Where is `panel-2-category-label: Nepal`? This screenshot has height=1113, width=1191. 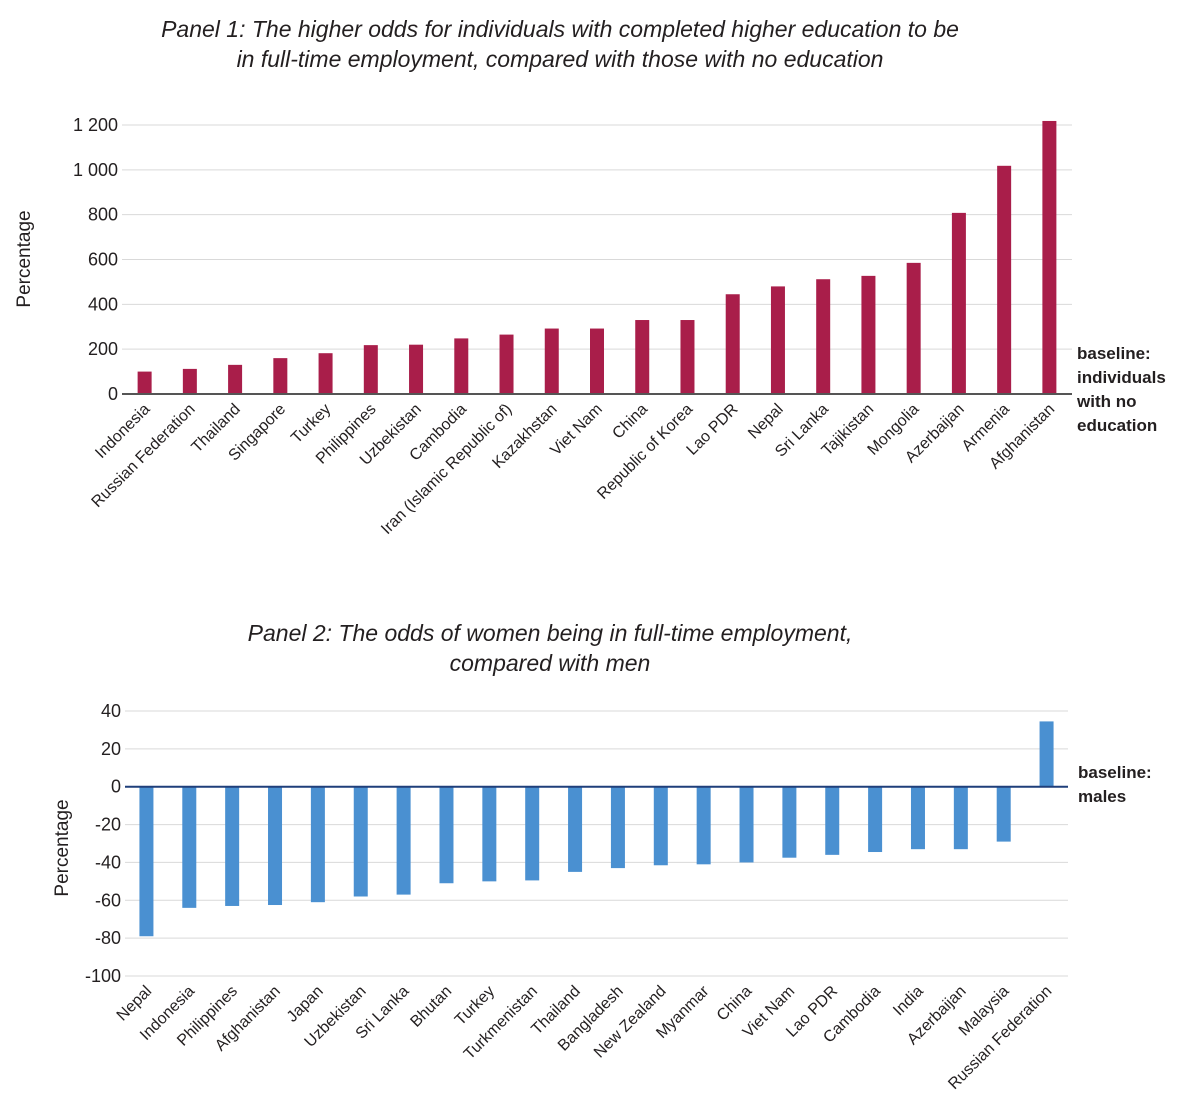
panel-2-category-label: Nepal is located at coordinates (135, 1004).